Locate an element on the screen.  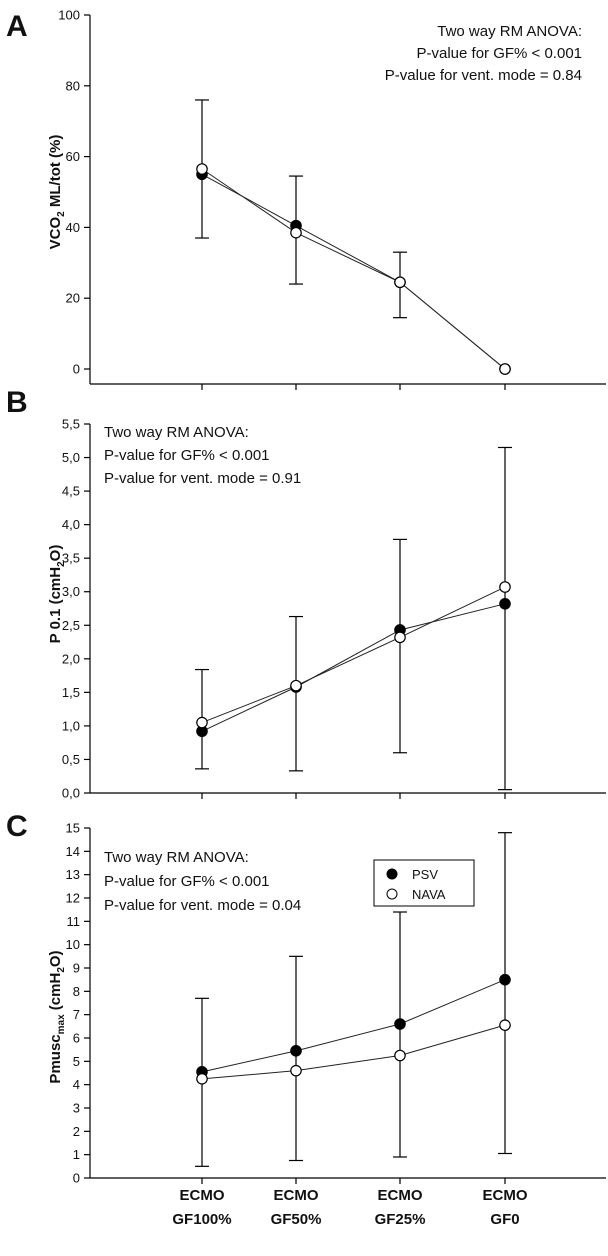
y-tick-label: 2 is located at coordinates (76, 1131).